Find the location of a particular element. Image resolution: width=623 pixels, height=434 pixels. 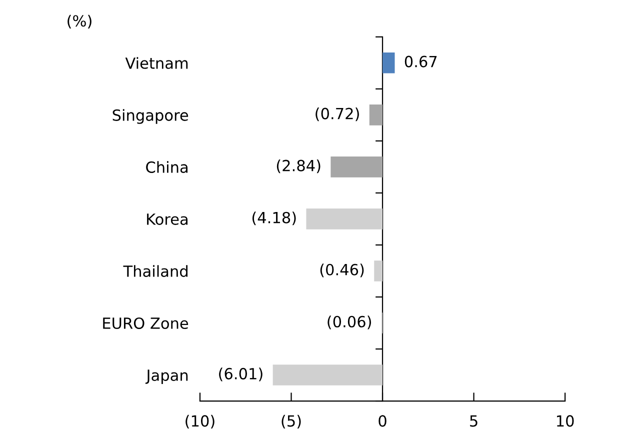

y-tick-label: EURO Zone is located at coordinates (145, 323).